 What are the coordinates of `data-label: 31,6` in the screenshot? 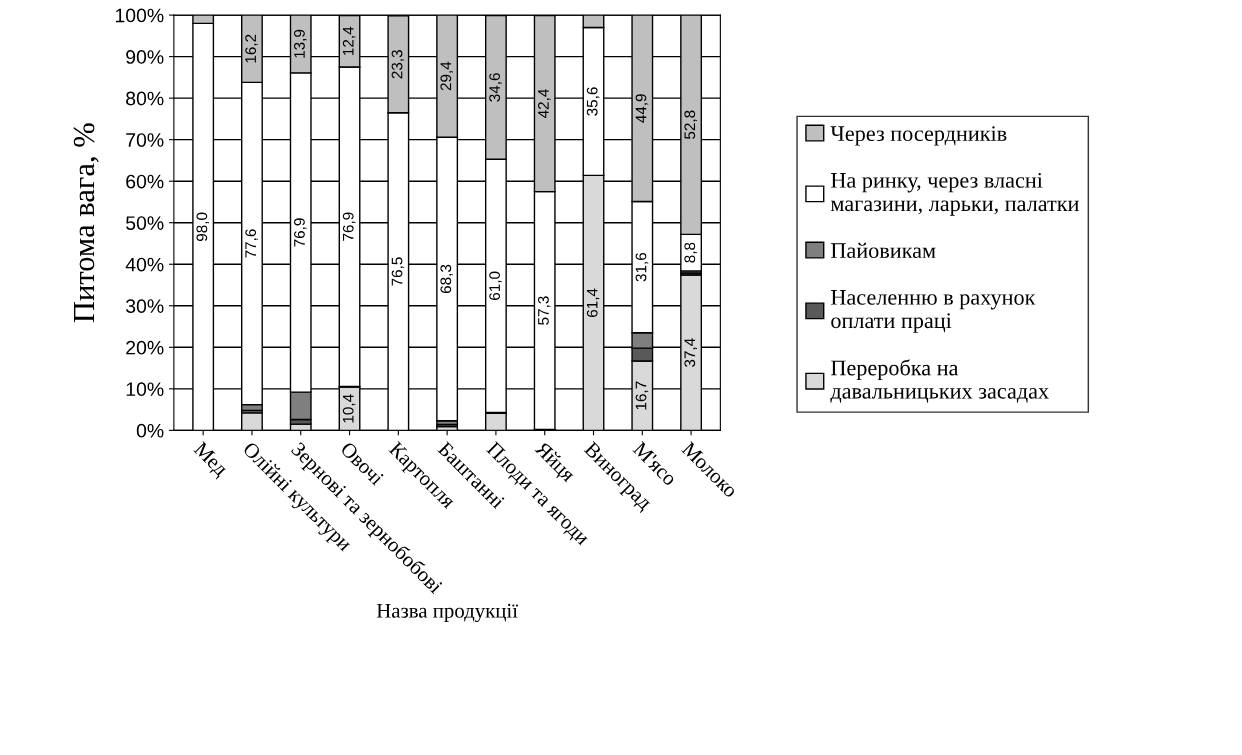 It's located at (642, 267).